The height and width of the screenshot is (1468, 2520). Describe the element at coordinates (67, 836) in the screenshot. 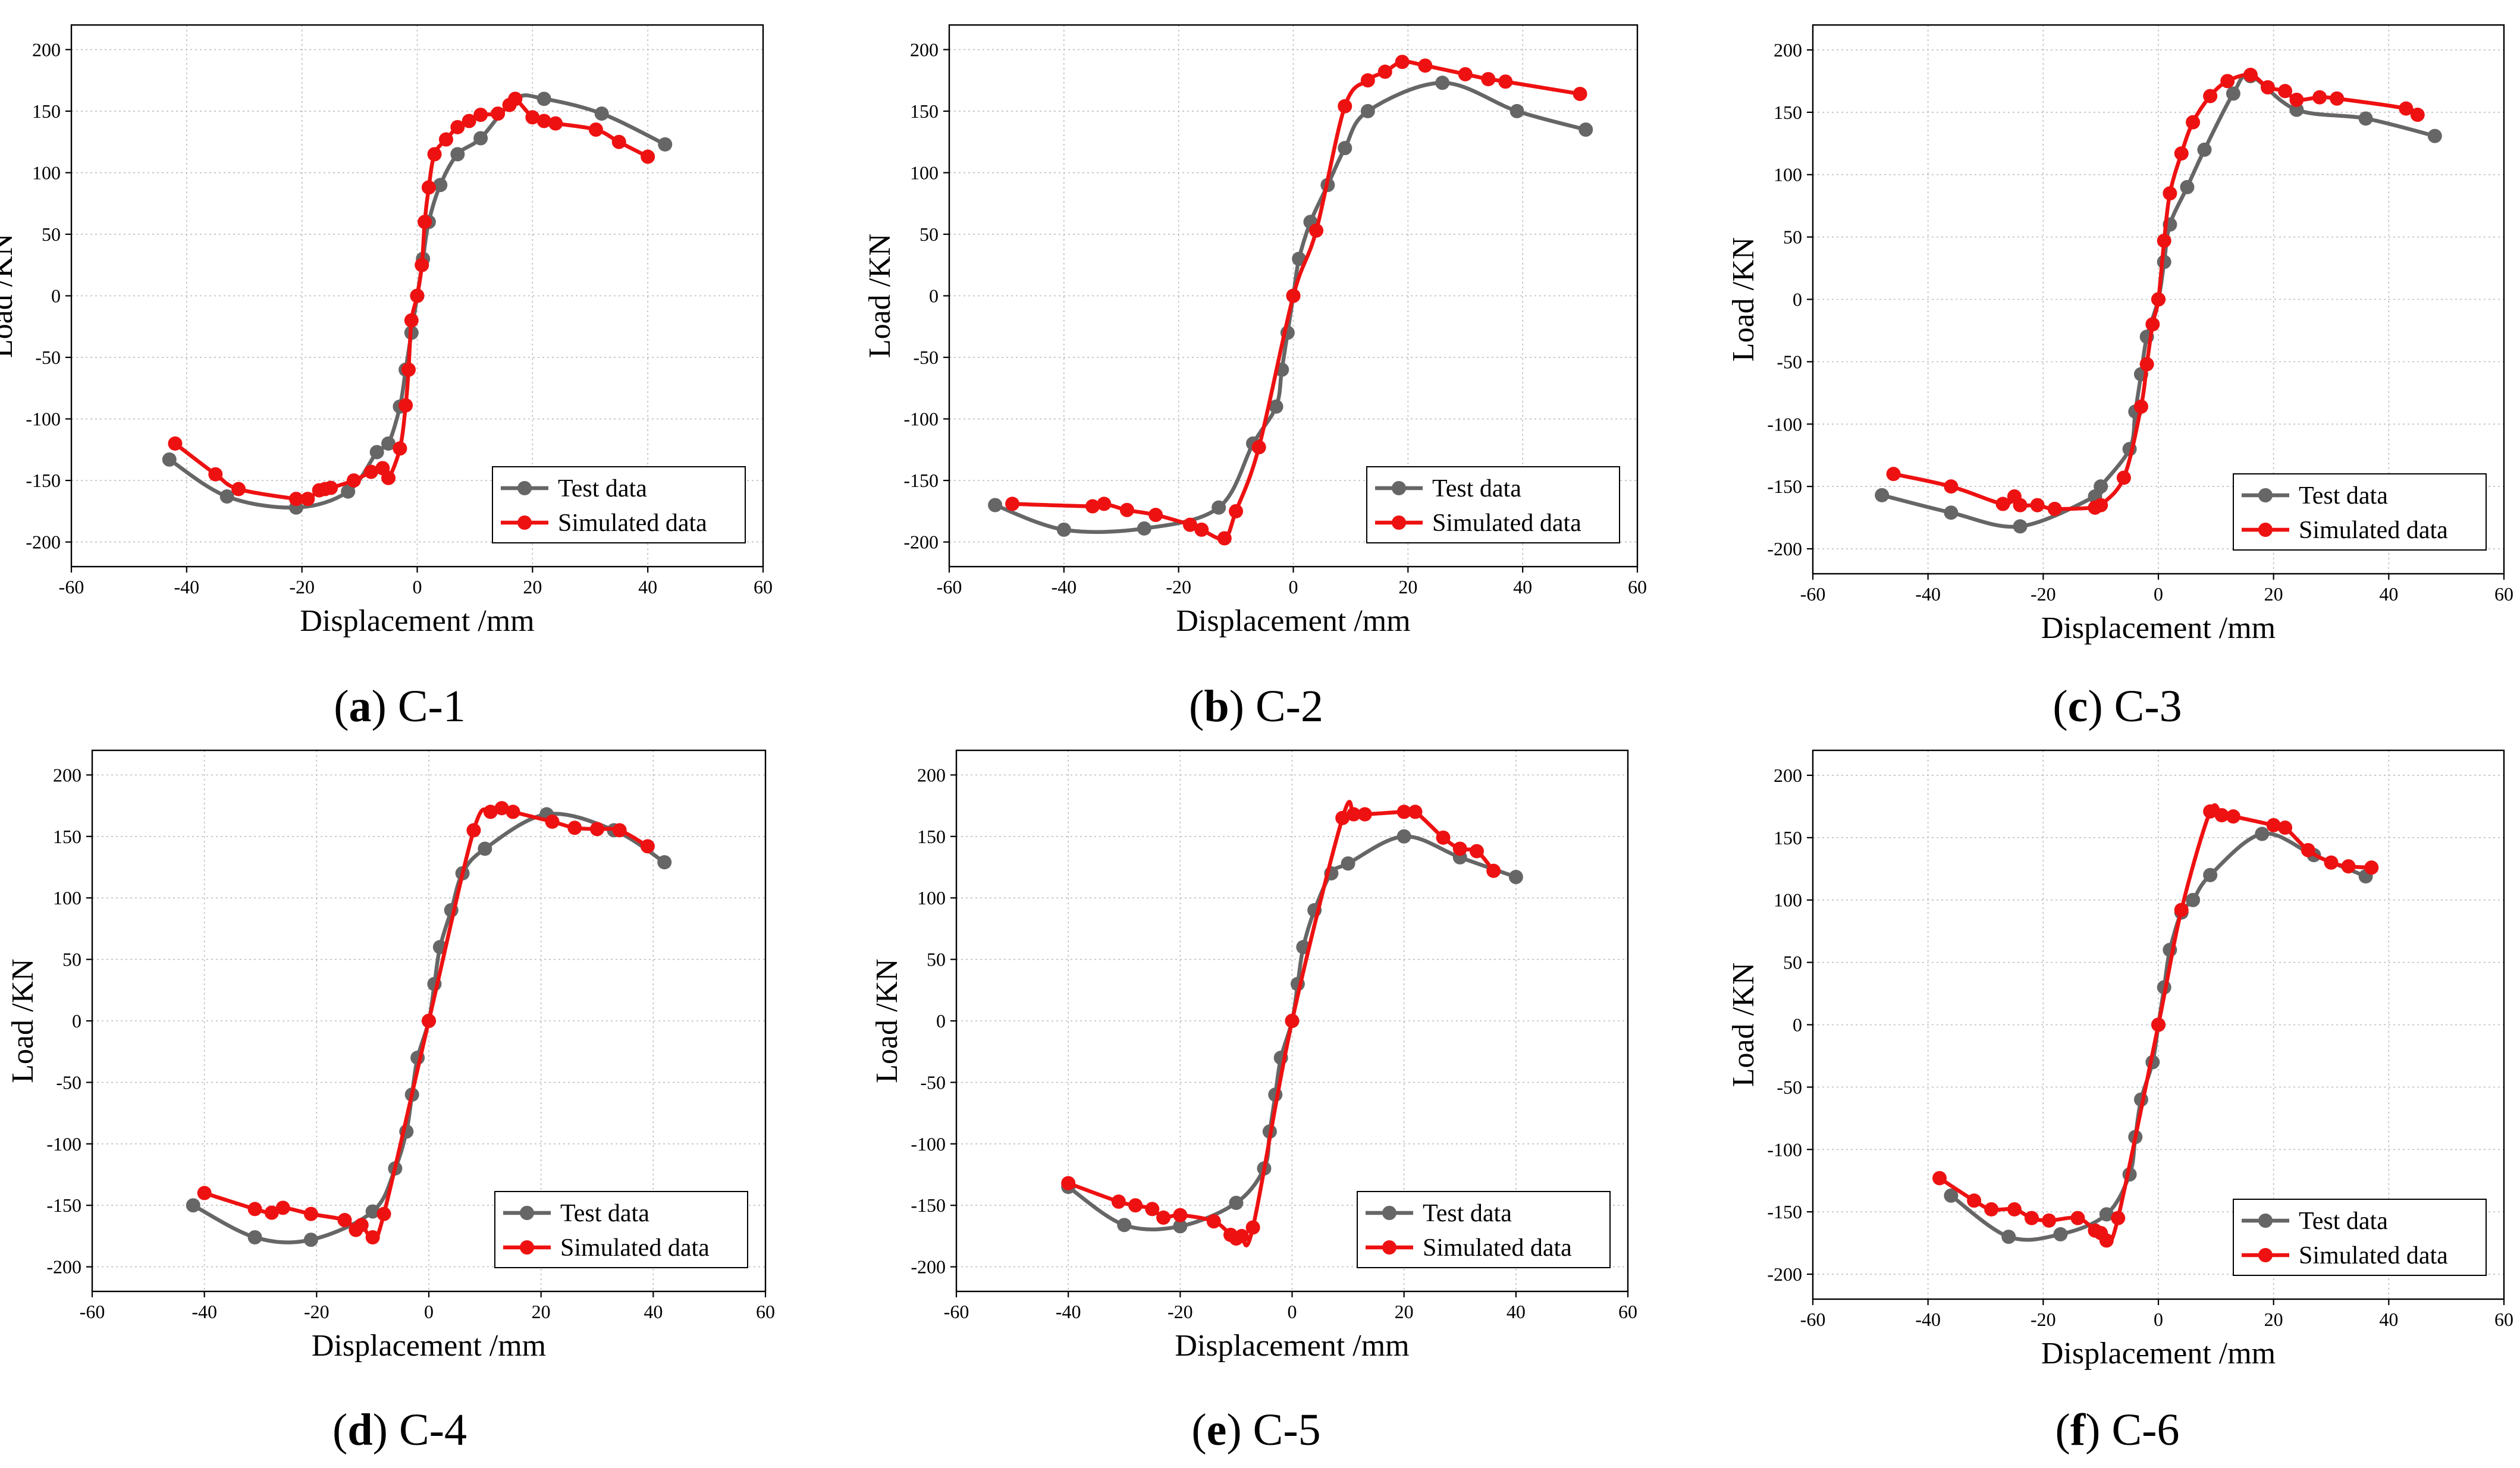

I see `y-tick-label: 150` at that location.